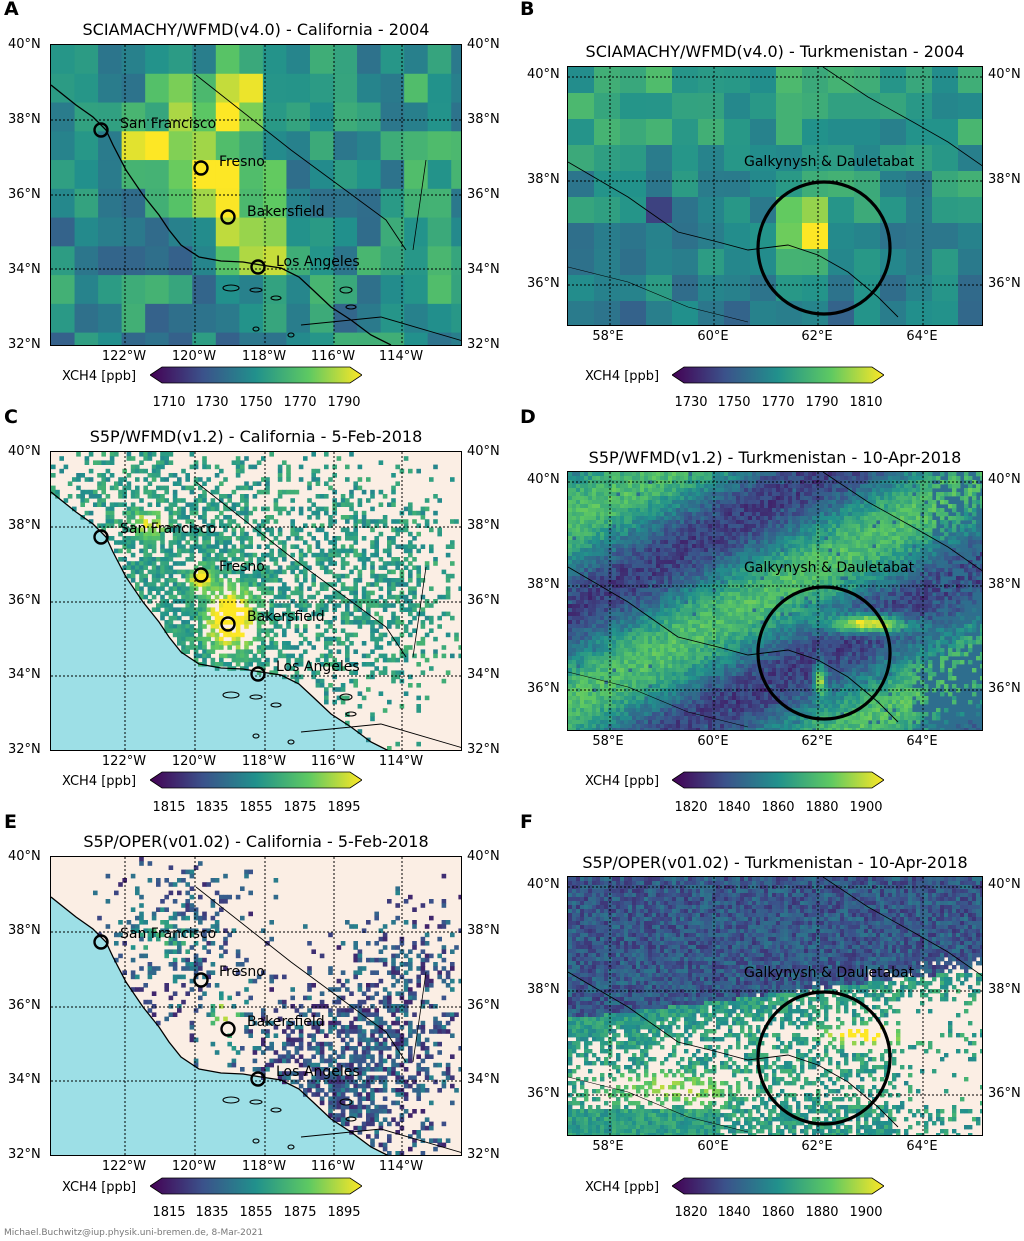 This screenshot has height=1241, width=1024. What do you see at coordinates (775, 601) in the screenshot?
I see `map-turkmenistan-wfmd` at bounding box center [775, 601].